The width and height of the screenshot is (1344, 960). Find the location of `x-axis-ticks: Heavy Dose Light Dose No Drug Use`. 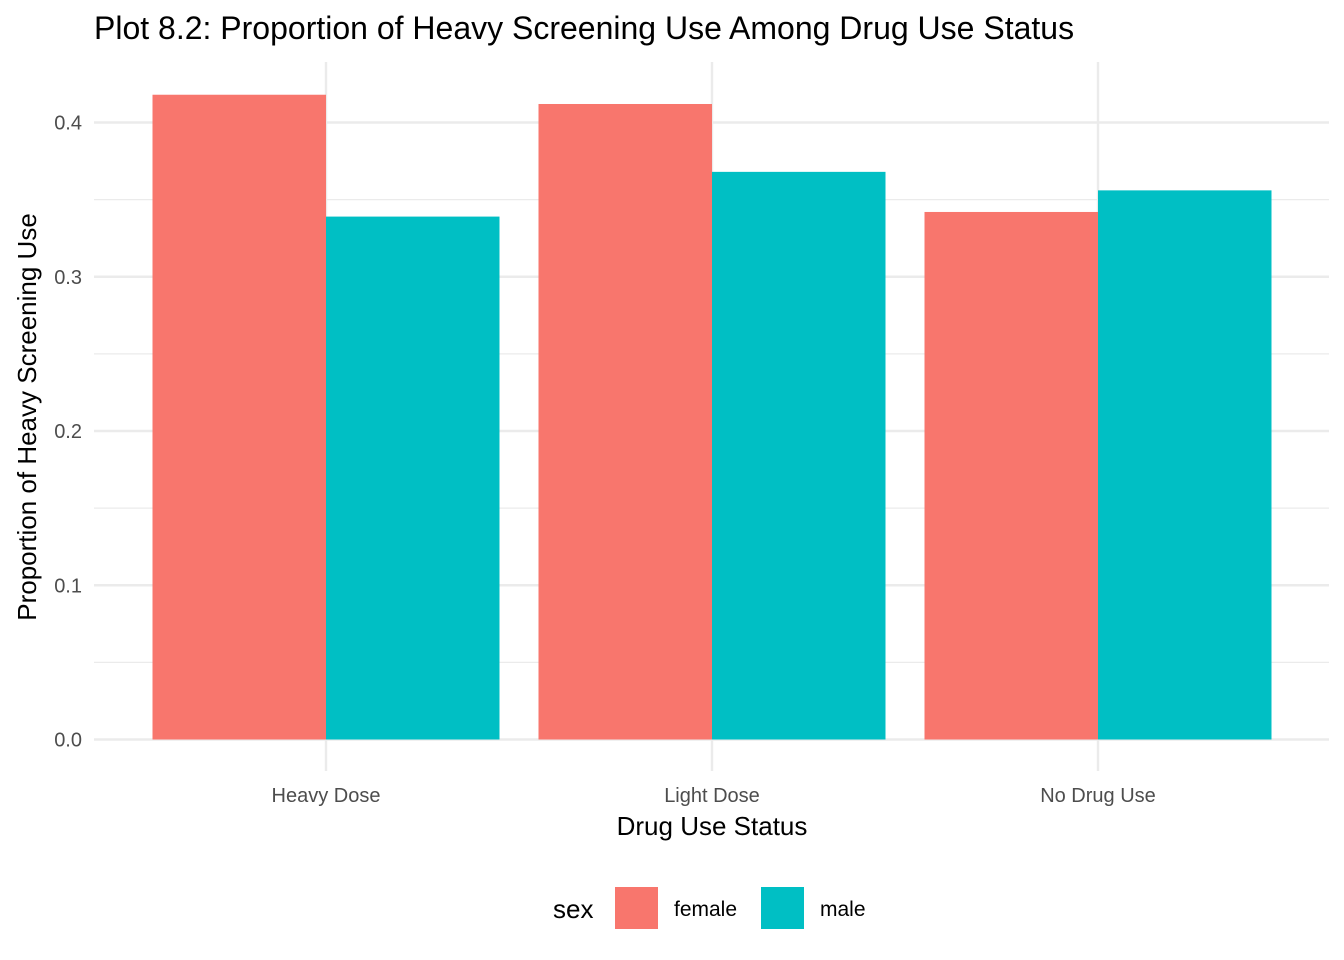

x-axis-ticks: Heavy Dose Light Dose No Drug Use is located at coordinates (714, 796).